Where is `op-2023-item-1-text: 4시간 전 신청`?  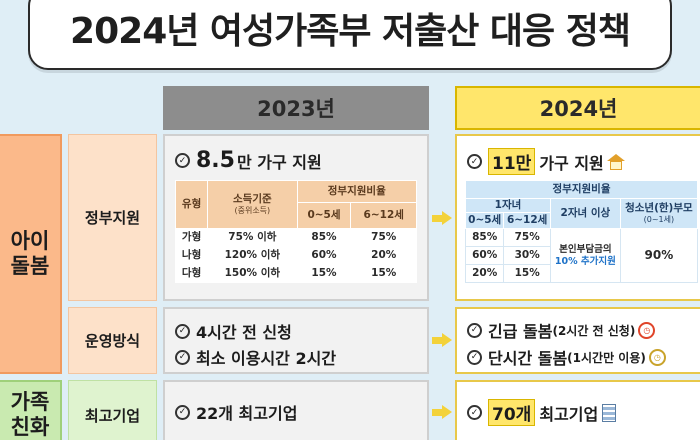
op-2023-item-1-text: 4시간 전 신청 is located at coordinates (244, 332).